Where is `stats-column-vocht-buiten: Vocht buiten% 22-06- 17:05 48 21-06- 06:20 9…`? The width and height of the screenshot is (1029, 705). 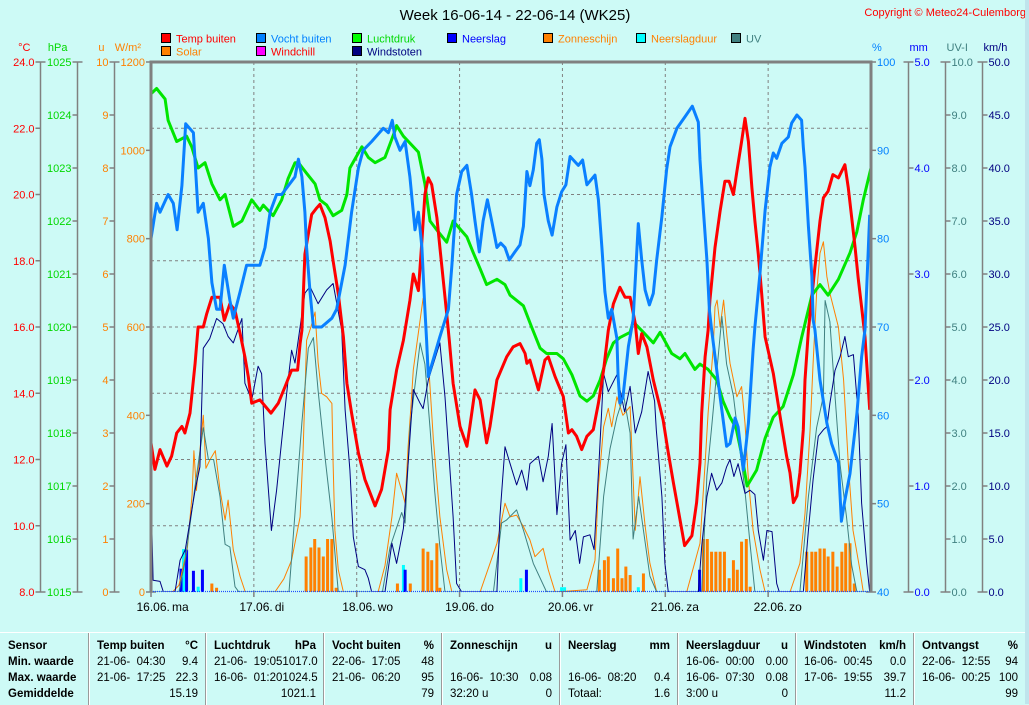
stats-column-vocht-buiten: Vocht buiten% 22-06- 17:05 48 21-06- 06:20 9… is located at coordinates (382, 669).